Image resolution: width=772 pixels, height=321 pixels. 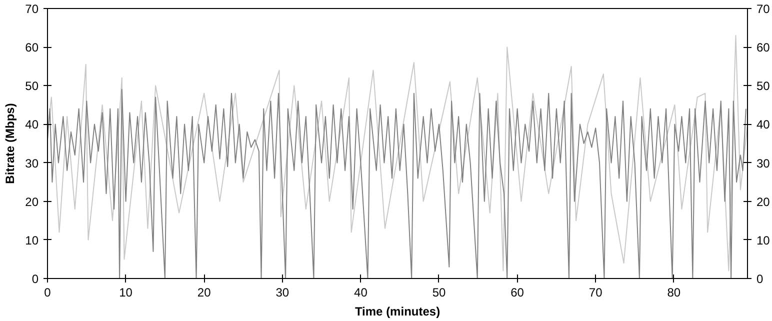 I want to click on y-tick-label: 50, so click(x=32, y=86).